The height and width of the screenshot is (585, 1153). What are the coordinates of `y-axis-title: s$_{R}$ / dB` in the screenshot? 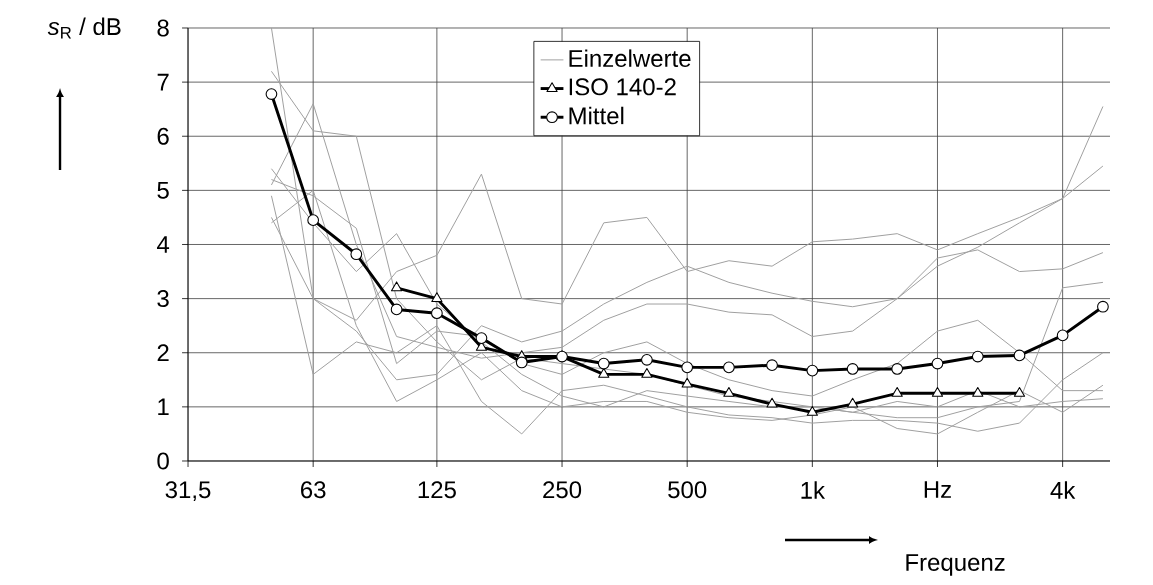 It's located at (84, 28).